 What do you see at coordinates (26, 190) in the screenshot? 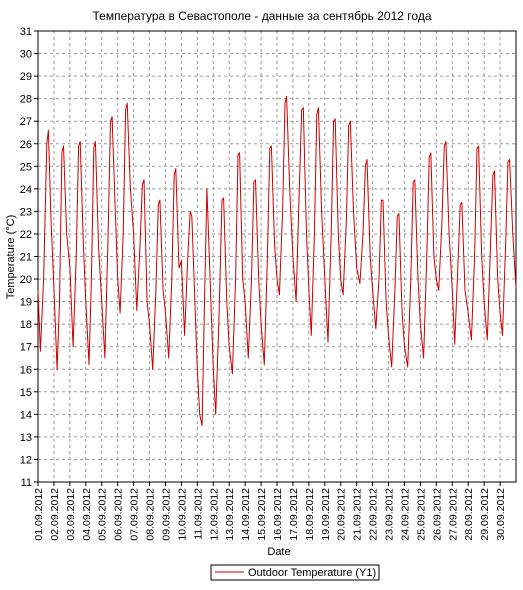
I see `y-tick-label: 24` at bounding box center [26, 190].